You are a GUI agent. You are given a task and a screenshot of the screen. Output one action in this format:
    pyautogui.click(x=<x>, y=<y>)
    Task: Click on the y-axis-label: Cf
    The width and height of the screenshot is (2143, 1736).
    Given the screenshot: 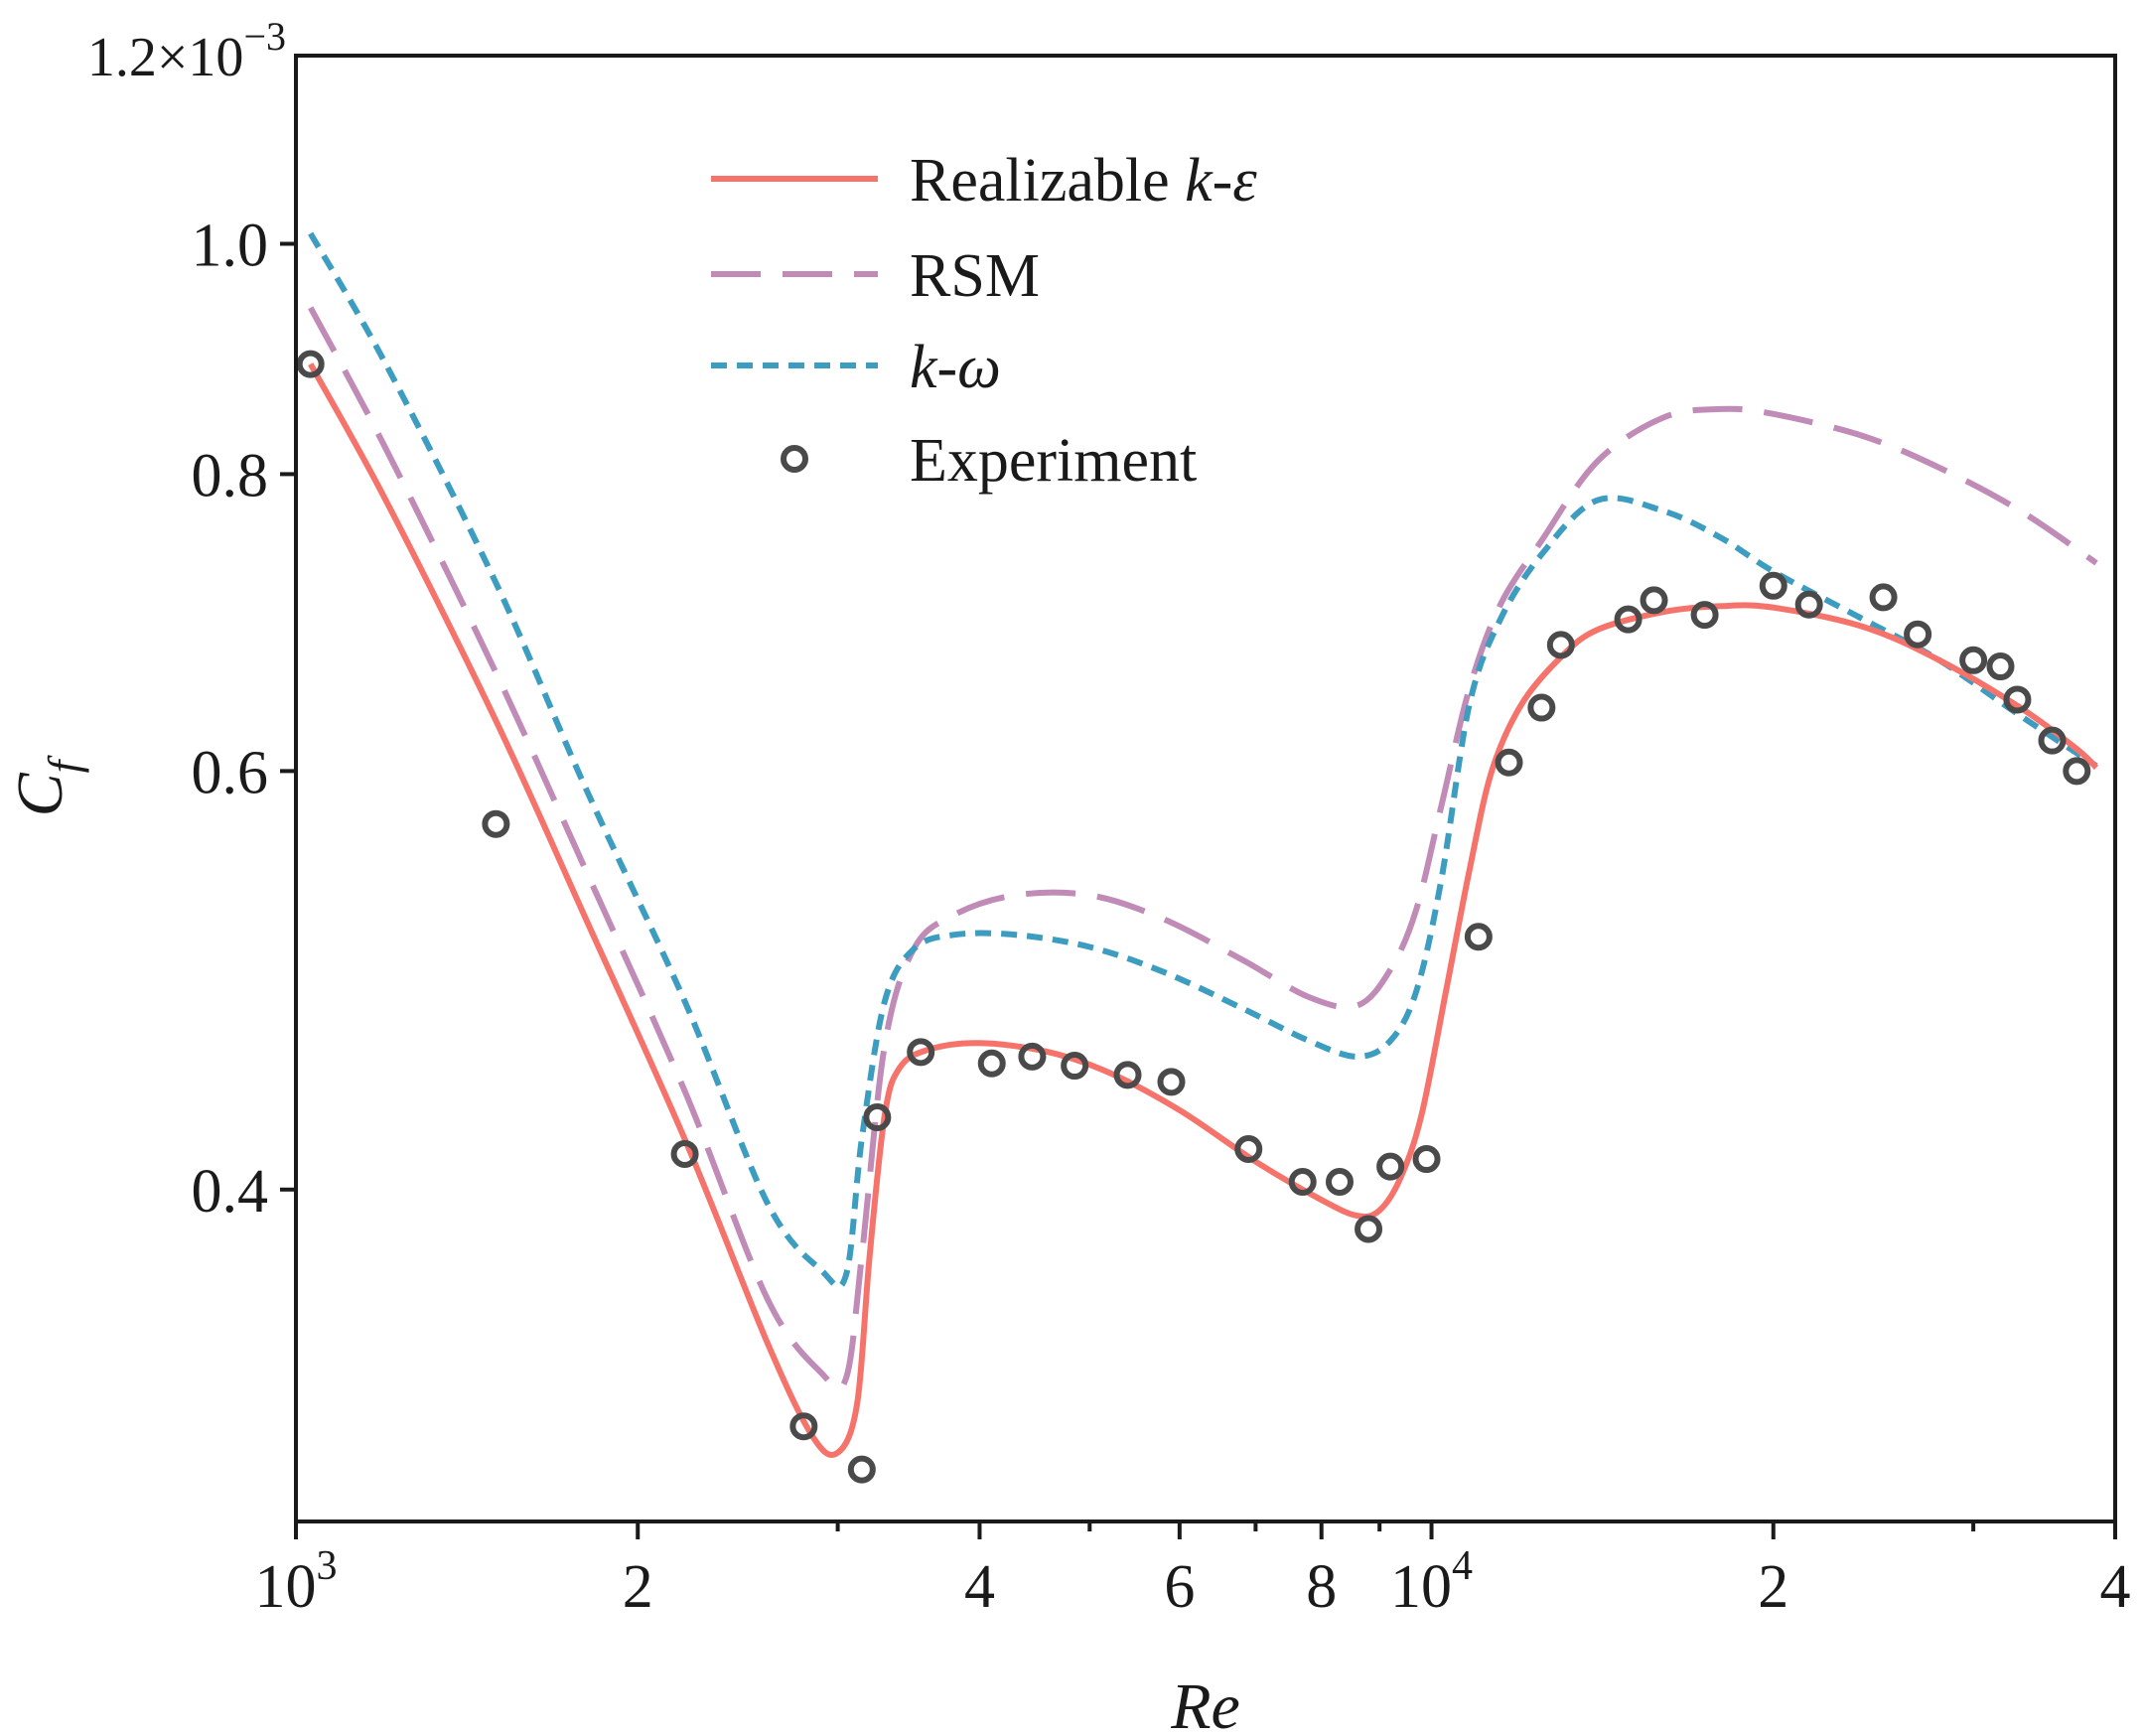 What is the action you would take?
    pyautogui.click(x=46, y=785)
    